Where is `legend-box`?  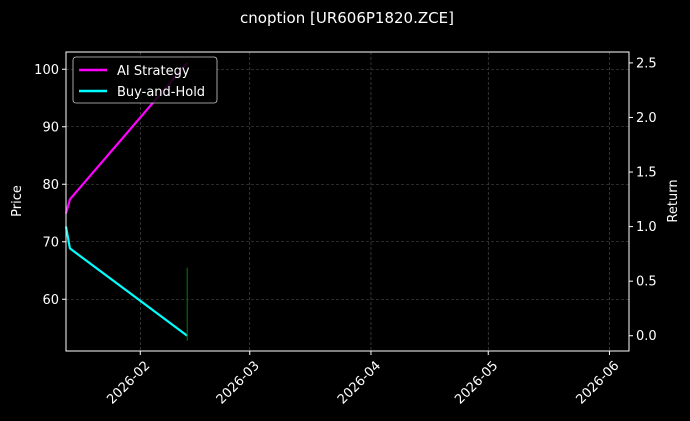 legend-box is located at coordinates (145, 80).